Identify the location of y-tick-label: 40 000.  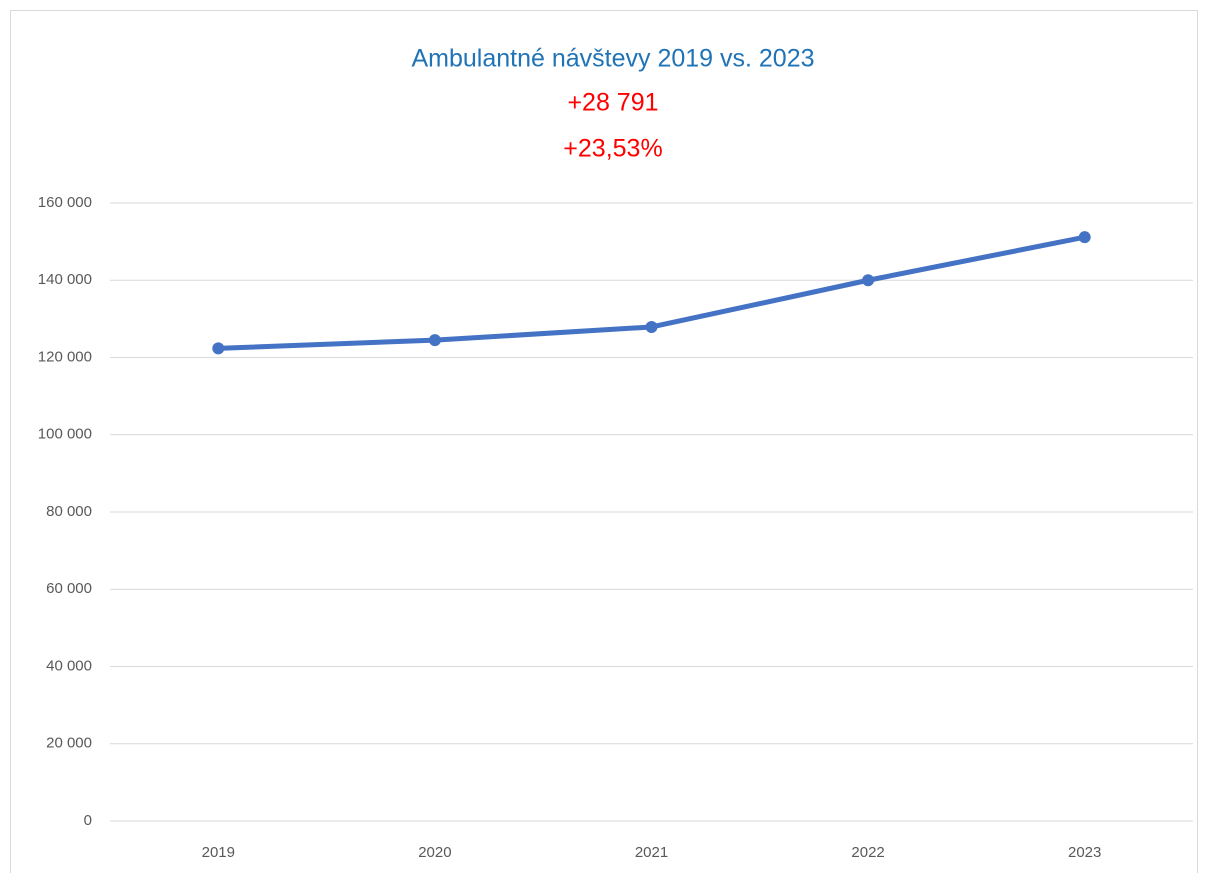
(69, 665).